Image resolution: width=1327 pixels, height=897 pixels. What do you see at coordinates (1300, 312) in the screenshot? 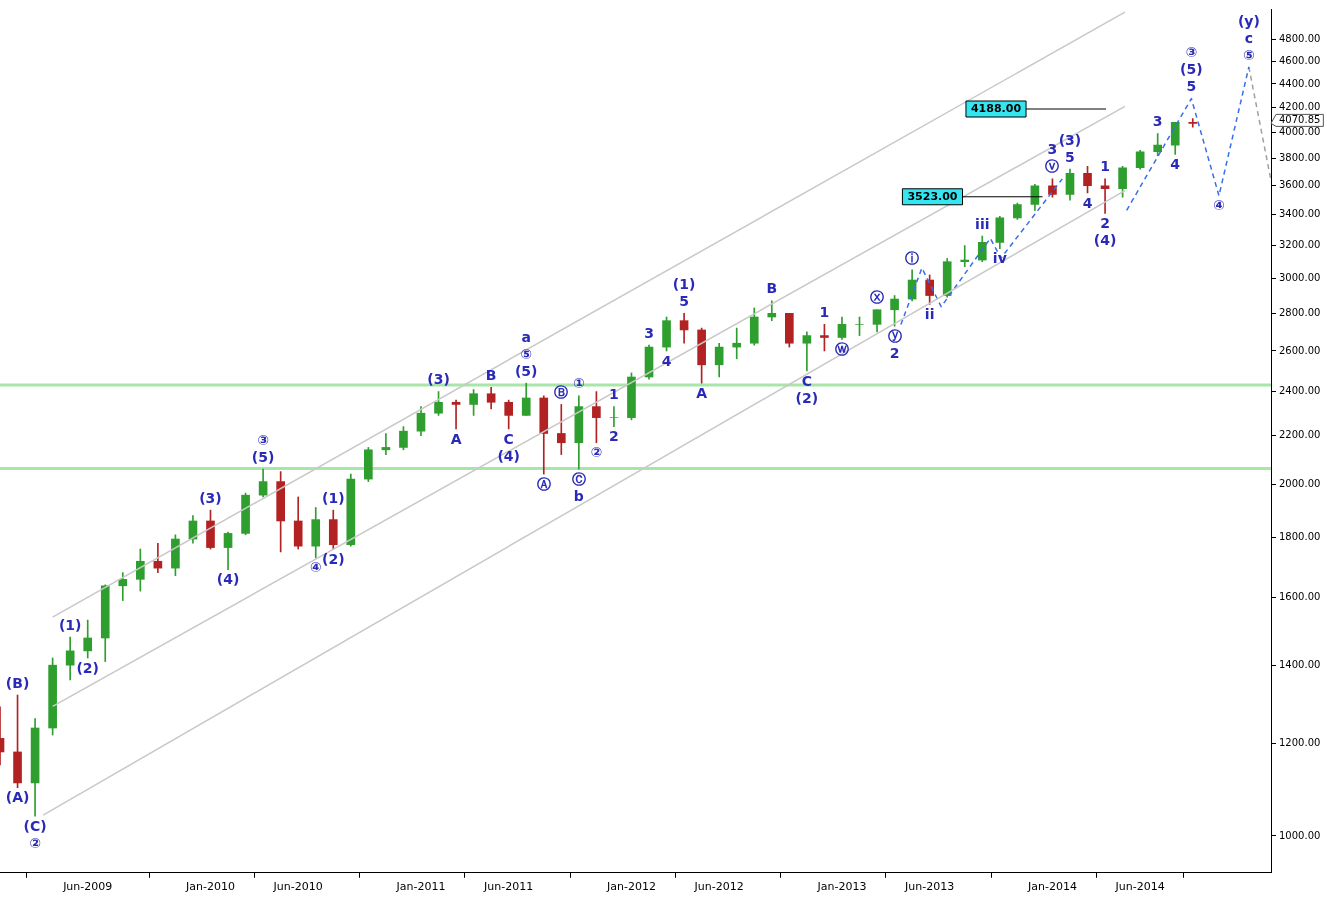
I see `y-tick-label: 2800.00` at bounding box center [1300, 312].